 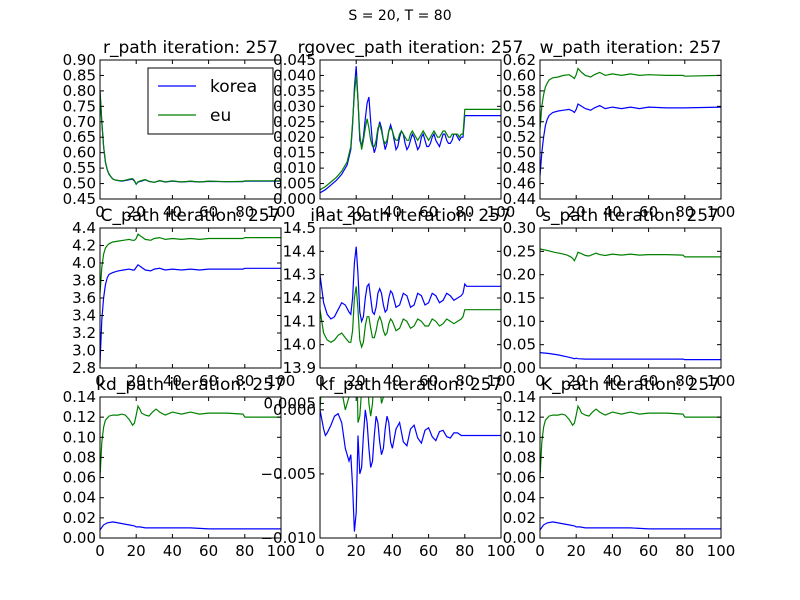 I want to click on y-tick-label: 0.04, so click(x=79, y=498).